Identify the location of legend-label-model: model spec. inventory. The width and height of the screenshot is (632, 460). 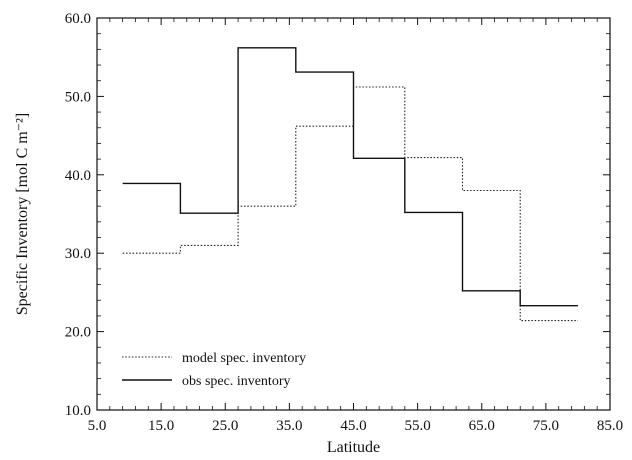
(244, 358).